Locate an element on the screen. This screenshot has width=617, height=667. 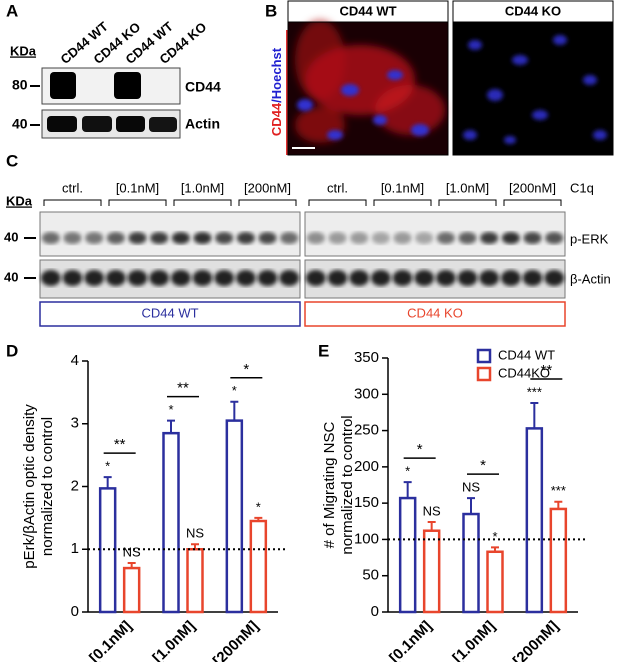
row-label: p-ERK is located at coordinates (589, 238).